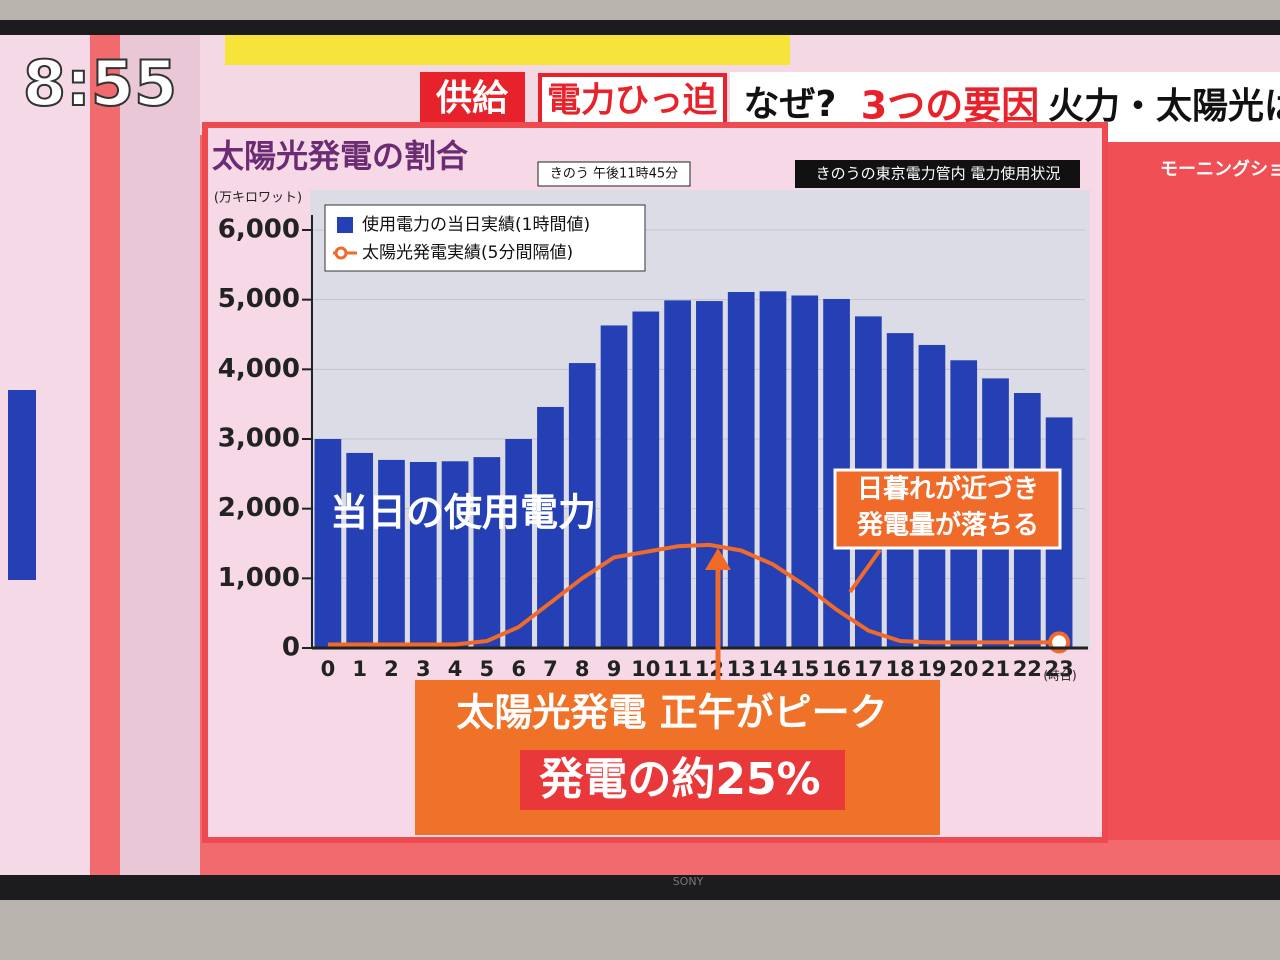  I want to click on chart-title: 太陽光発電の割合, so click(340, 156).